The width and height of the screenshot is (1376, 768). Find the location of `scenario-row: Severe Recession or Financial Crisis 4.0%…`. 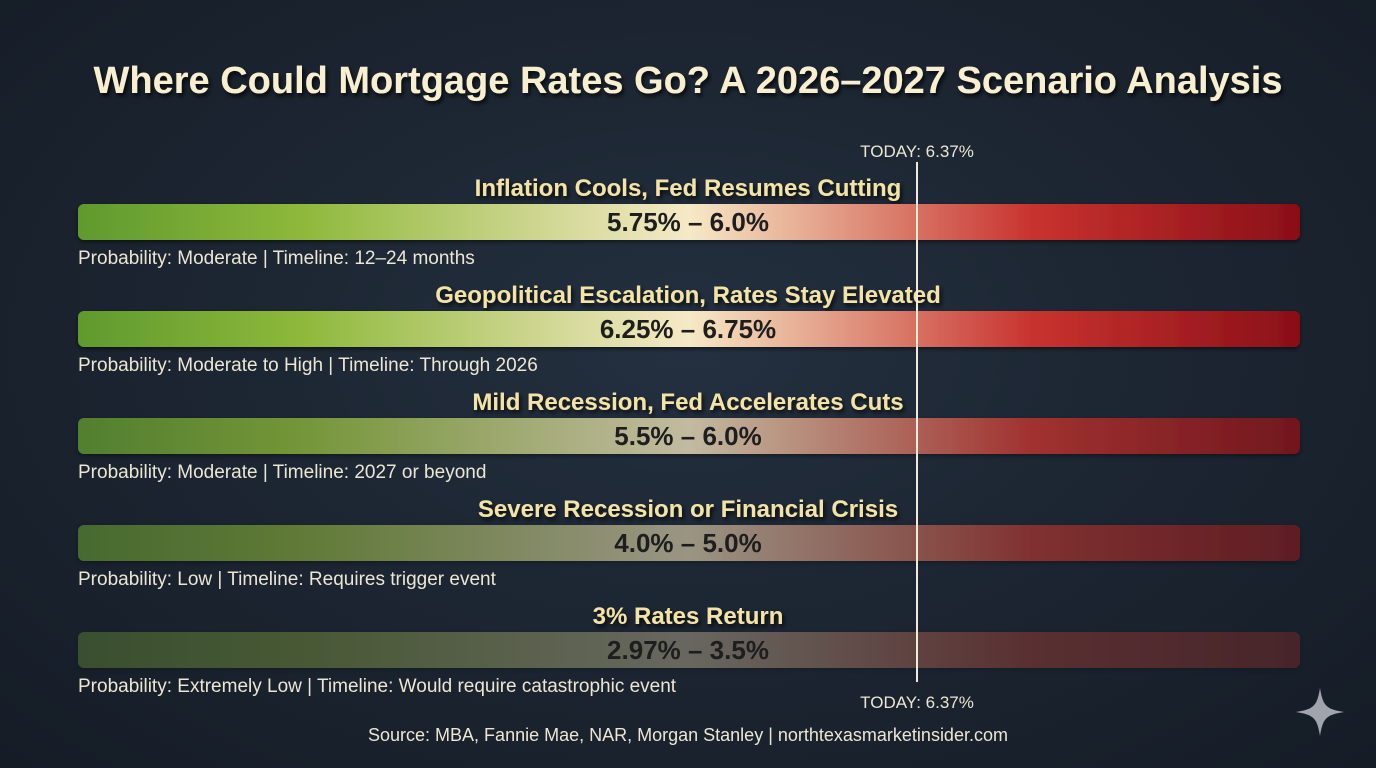

scenario-row: Severe Recession or Financial Crisis 4.0%… is located at coordinates (689, 543).